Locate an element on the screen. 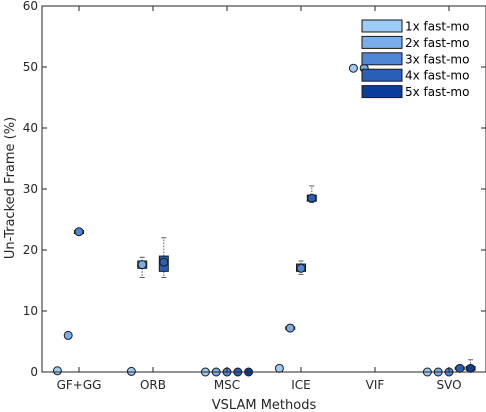 Image resolution: width=486 pixels, height=412 pixels. legend-label: 5x fast-mo is located at coordinates (437, 92).